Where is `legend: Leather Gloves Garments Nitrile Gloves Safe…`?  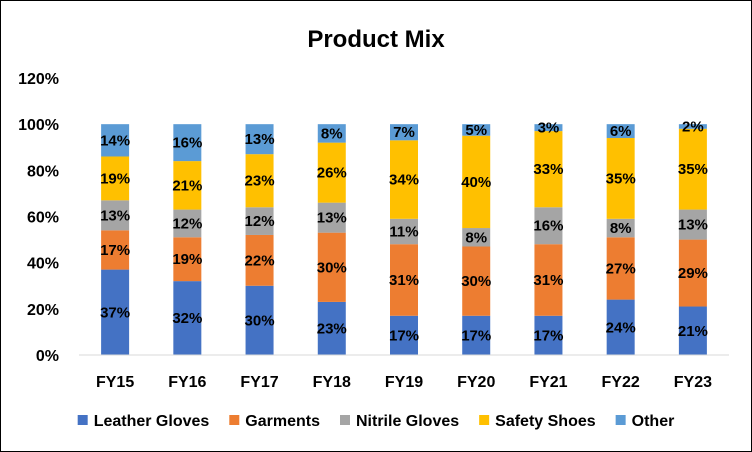
legend: Leather Gloves Garments Nitrile Gloves Safe… is located at coordinates (376, 421).